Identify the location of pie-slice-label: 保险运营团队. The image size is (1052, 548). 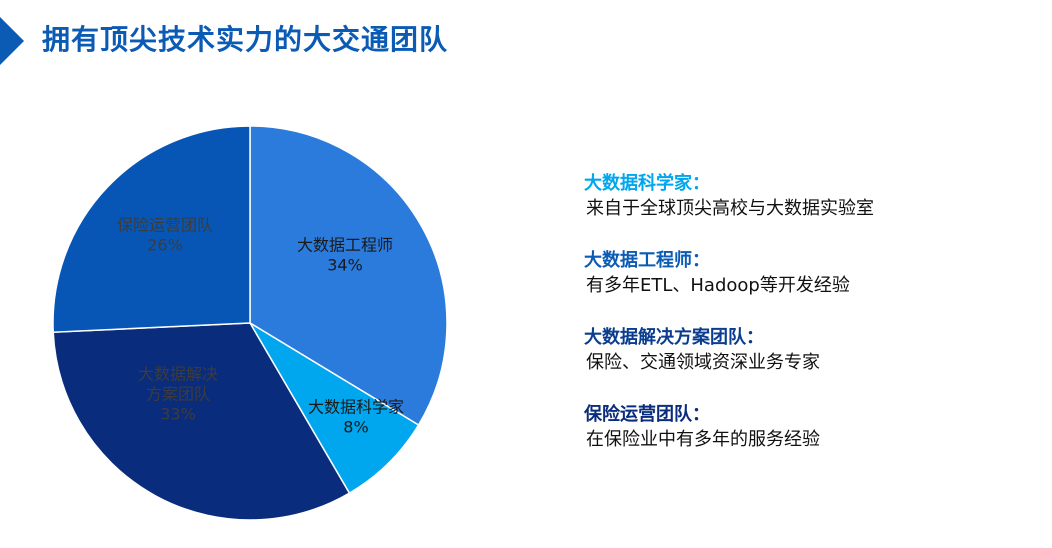
(165, 225).